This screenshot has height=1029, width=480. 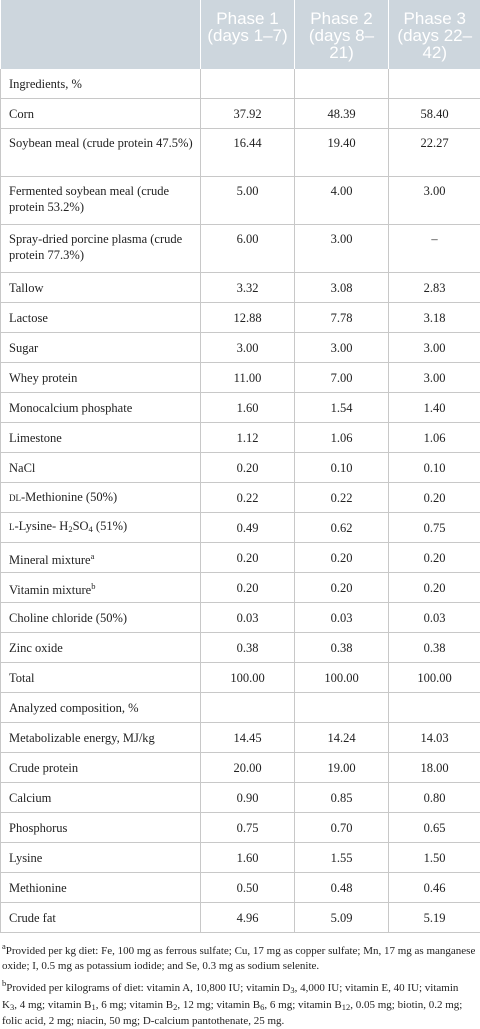 I want to click on row-label: Crude fat, so click(x=101, y=918).